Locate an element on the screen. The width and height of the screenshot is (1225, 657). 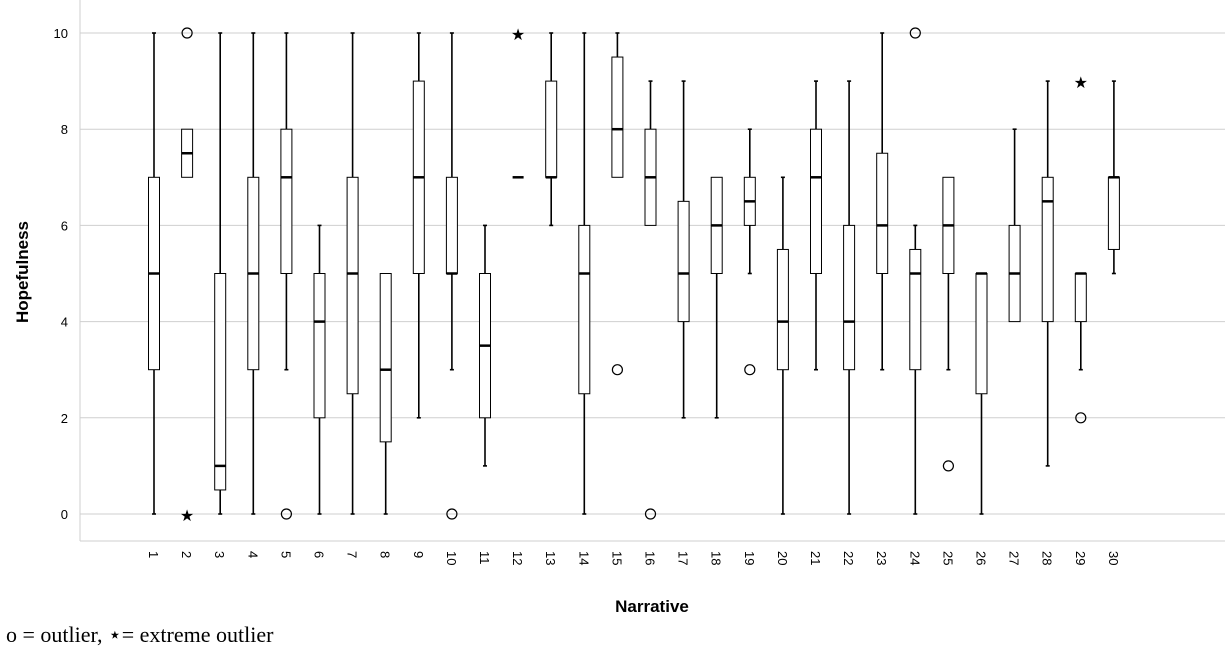
y-tick-label-2: 2 is located at coordinates (64, 418).